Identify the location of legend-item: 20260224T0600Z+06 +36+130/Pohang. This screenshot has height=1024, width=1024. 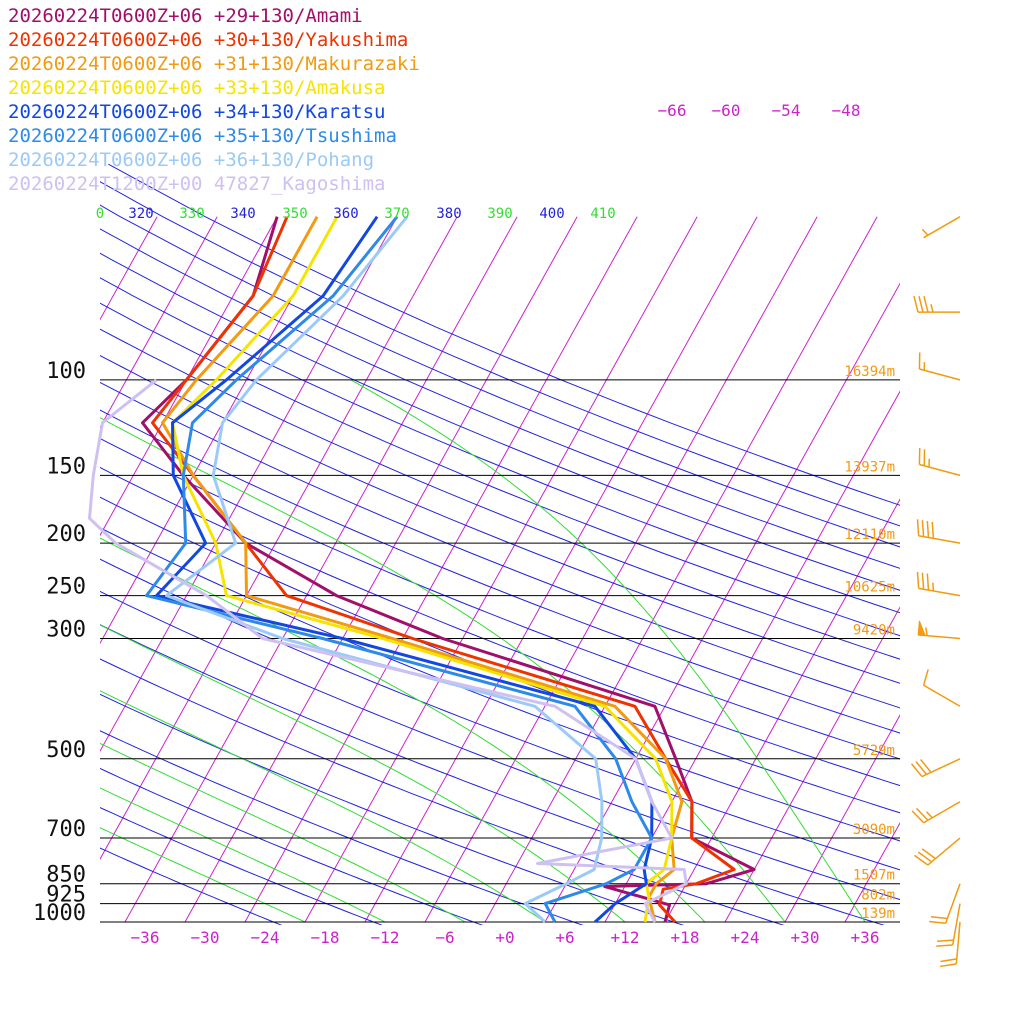
(191, 160).